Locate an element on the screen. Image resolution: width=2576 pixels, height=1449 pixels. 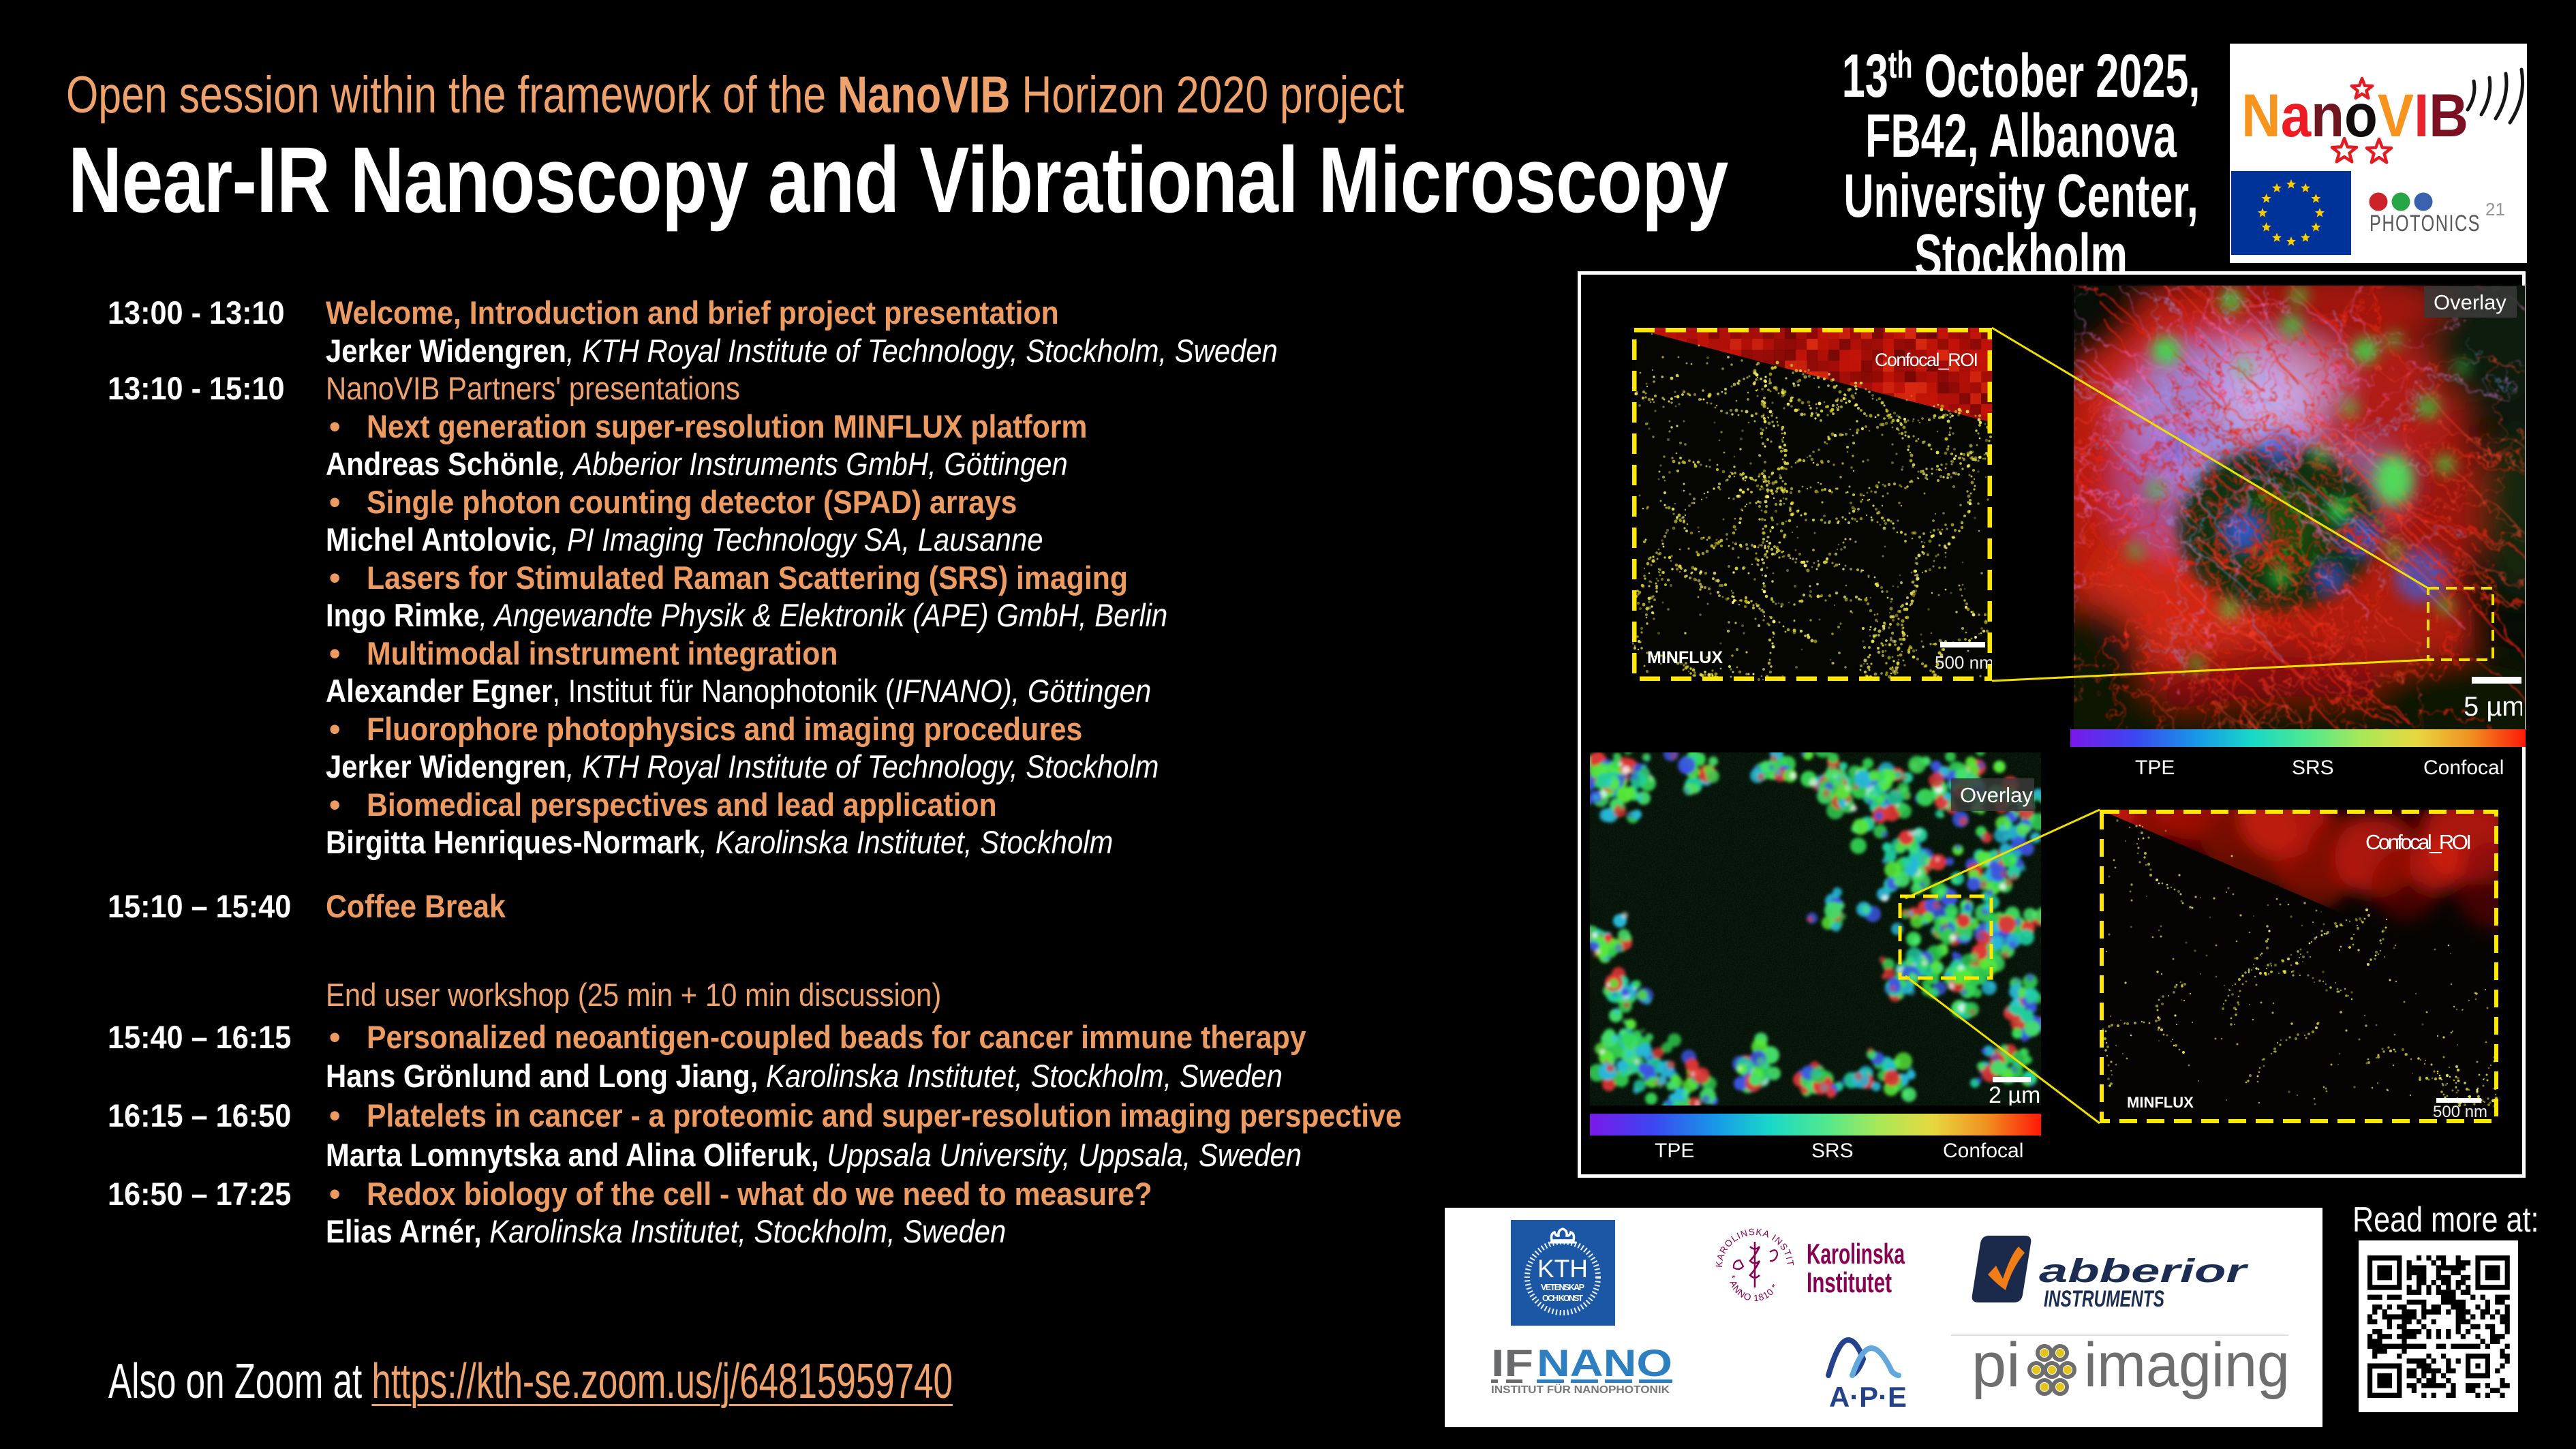
svg-text: 2 µm is located at coordinates (2015, 1094).